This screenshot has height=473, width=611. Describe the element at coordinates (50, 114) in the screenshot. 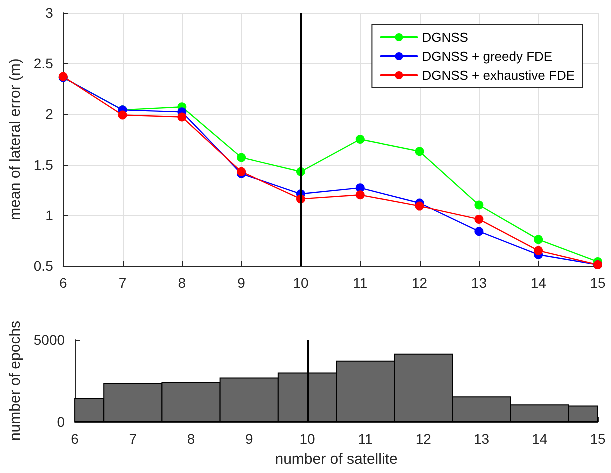

I see `y-tick-label: 2` at that location.